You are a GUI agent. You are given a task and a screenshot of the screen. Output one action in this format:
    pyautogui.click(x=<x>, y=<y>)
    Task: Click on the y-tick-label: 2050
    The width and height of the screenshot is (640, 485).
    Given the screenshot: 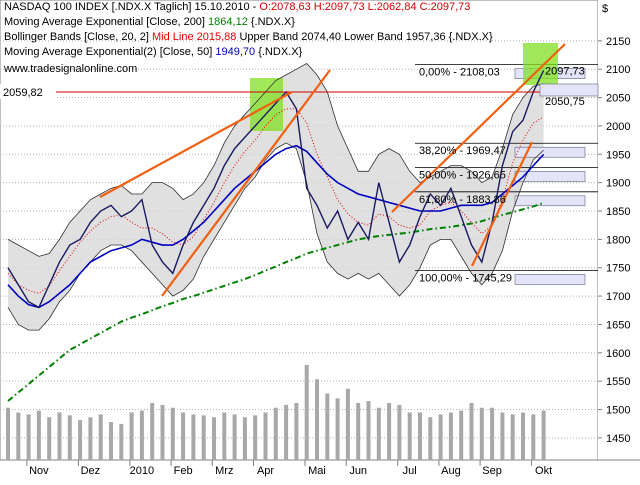 What is the action you would take?
    pyautogui.click(x=618, y=99)
    